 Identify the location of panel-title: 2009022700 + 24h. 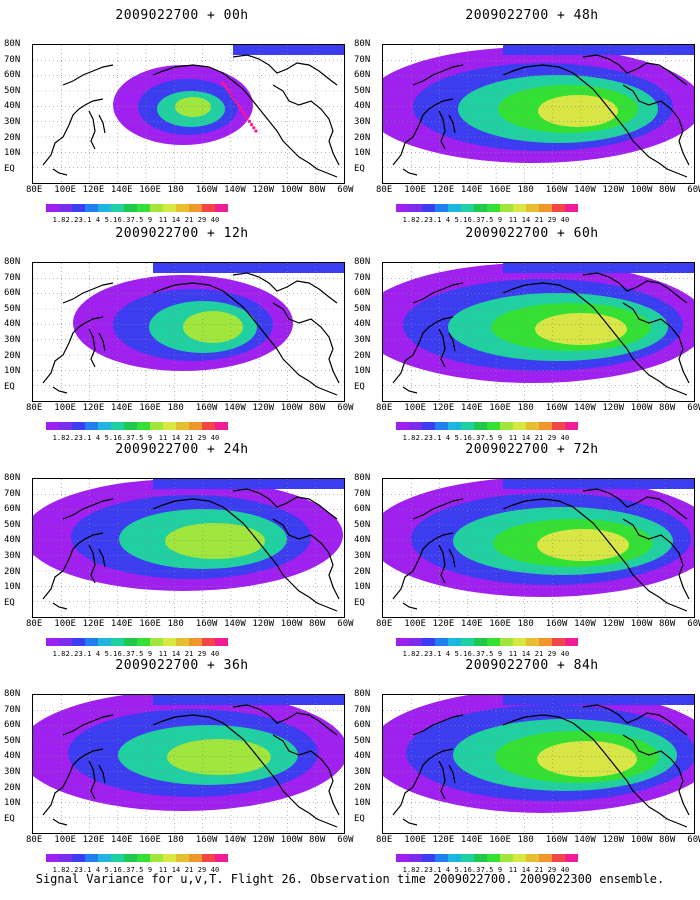
(182, 449).